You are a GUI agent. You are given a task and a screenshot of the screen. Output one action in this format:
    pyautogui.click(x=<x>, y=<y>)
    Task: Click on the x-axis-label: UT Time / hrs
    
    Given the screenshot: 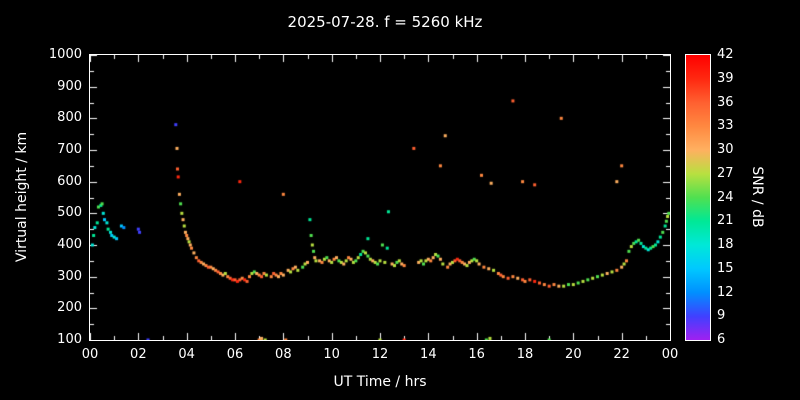 What is the action you would take?
    pyautogui.click(x=380, y=382)
    